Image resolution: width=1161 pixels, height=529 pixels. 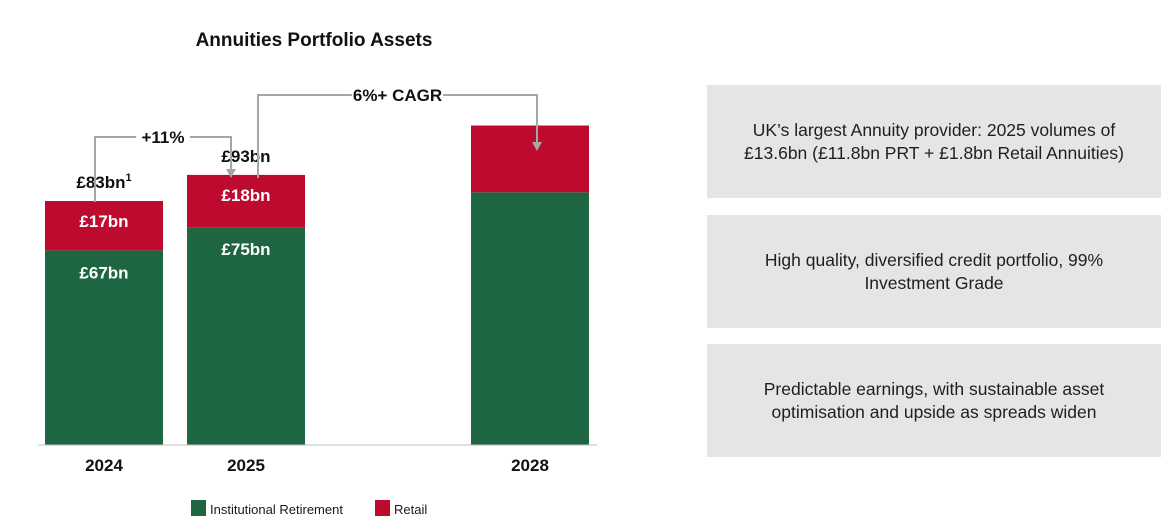 What do you see at coordinates (246, 465) in the screenshot?
I see `x-axis-label: 2025` at bounding box center [246, 465].